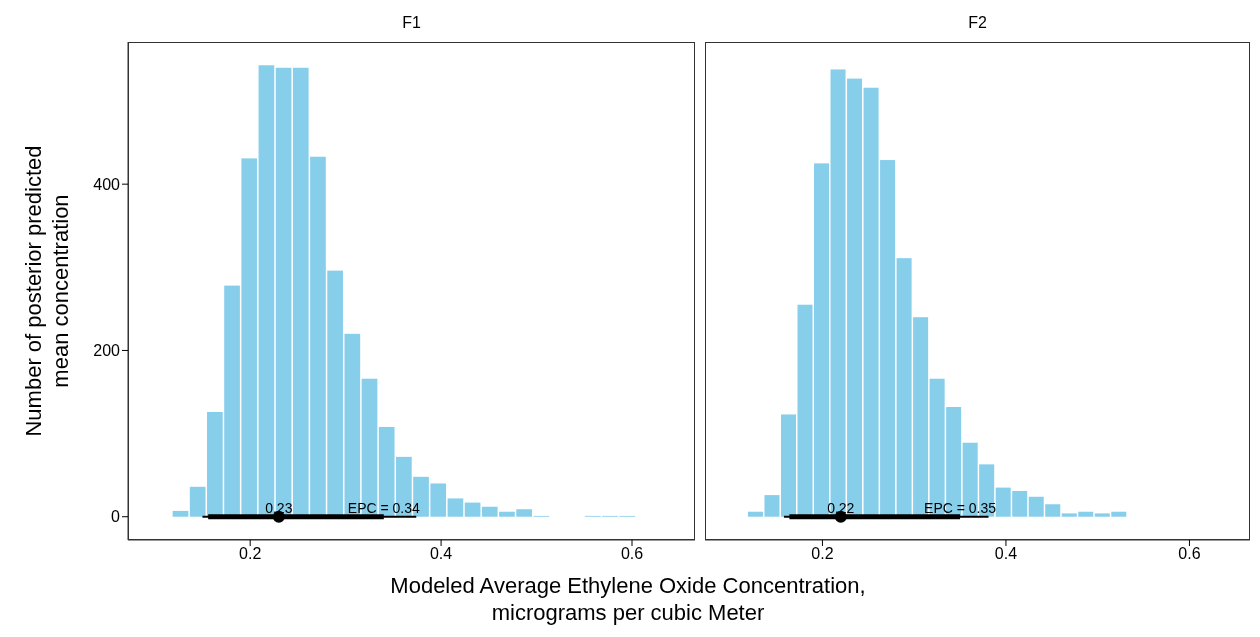  I want to click on annotation: EPC = 0.35, so click(960, 507).